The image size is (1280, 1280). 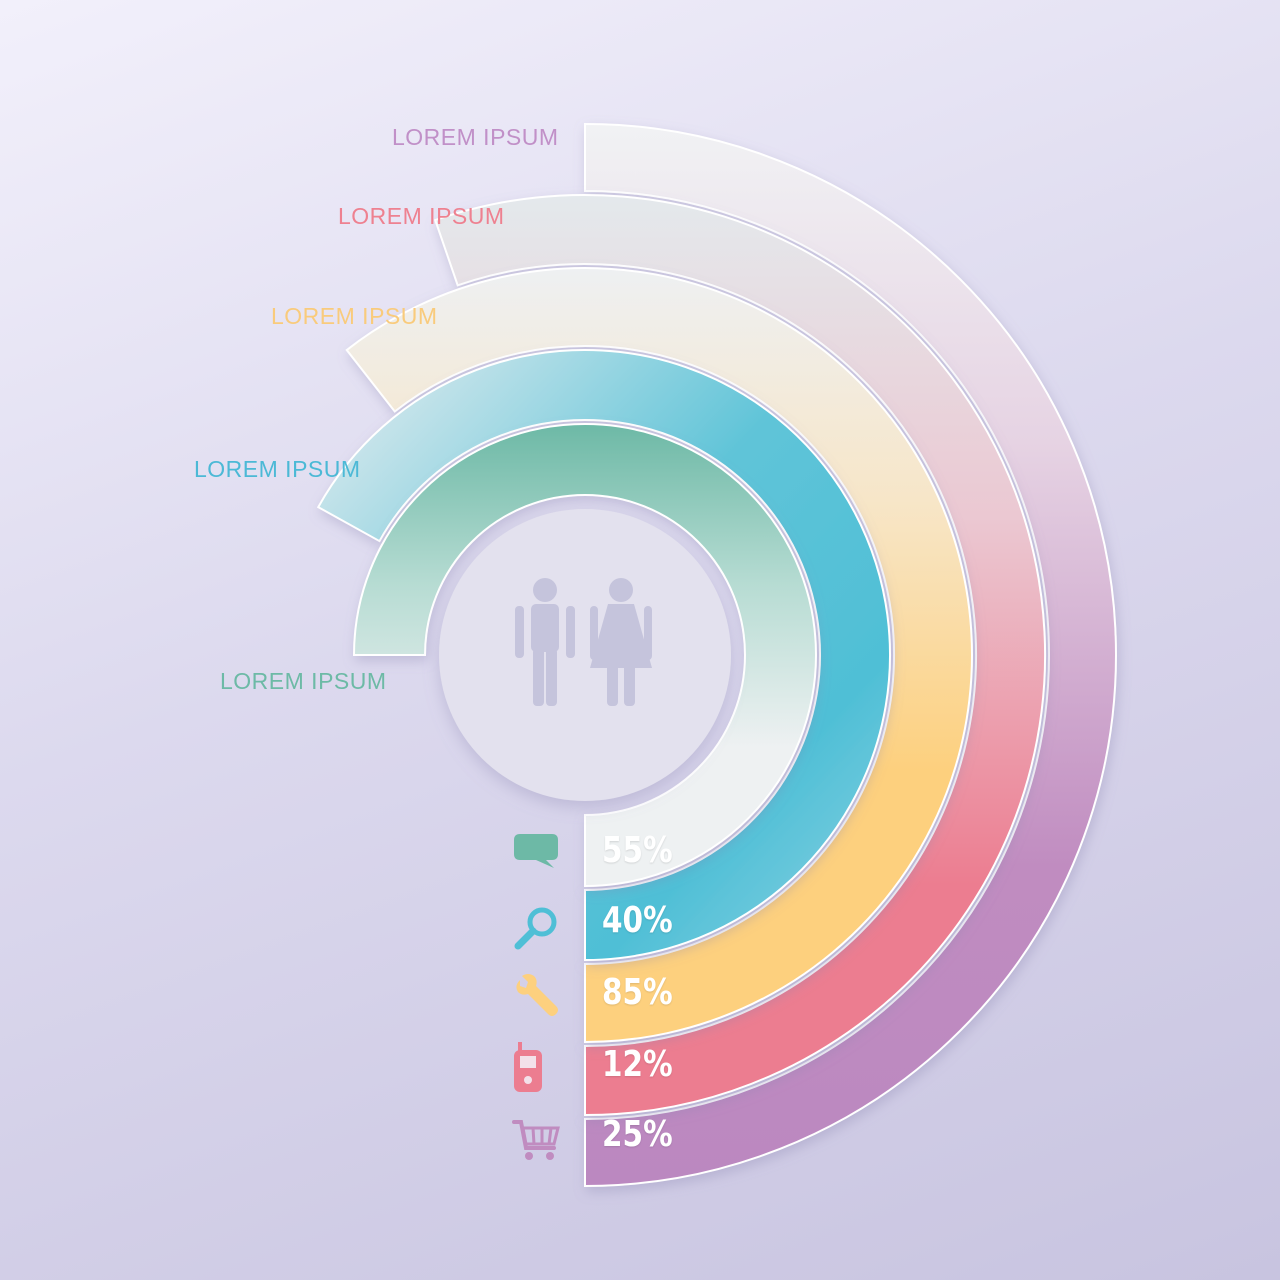 What do you see at coordinates (583, 642) in the screenshot?
I see `people-icon` at bounding box center [583, 642].